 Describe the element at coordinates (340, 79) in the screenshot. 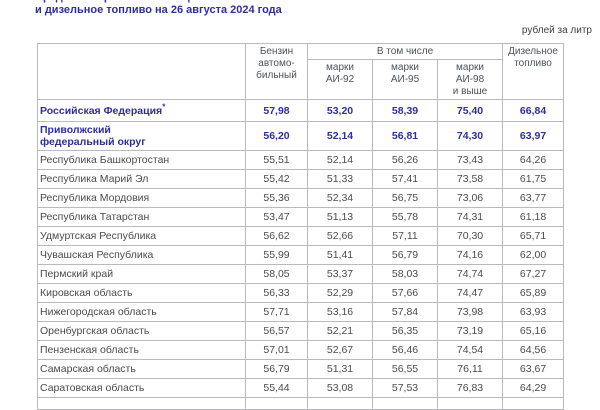

I see `header-ai92: марки АИ-92` at that location.